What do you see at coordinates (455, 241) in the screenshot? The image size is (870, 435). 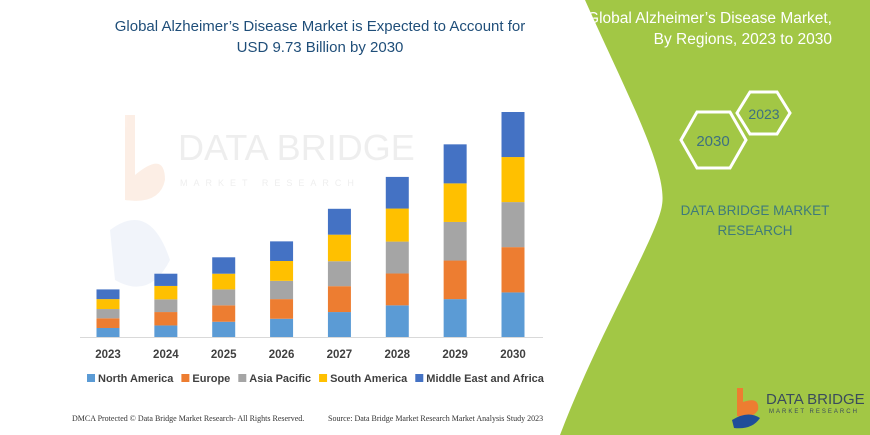 I see `bar-2029-asia-pacific` at bounding box center [455, 241].